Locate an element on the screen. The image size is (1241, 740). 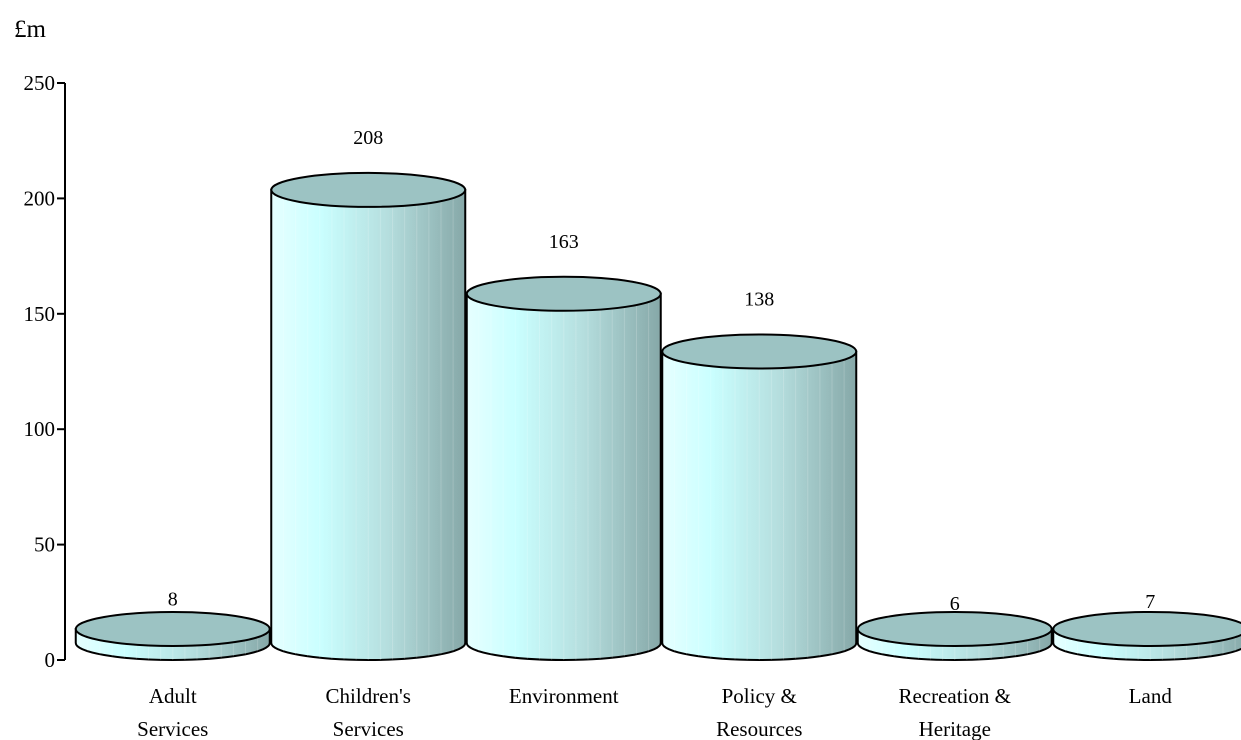
category-label: Heritage is located at coordinates (955, 728).